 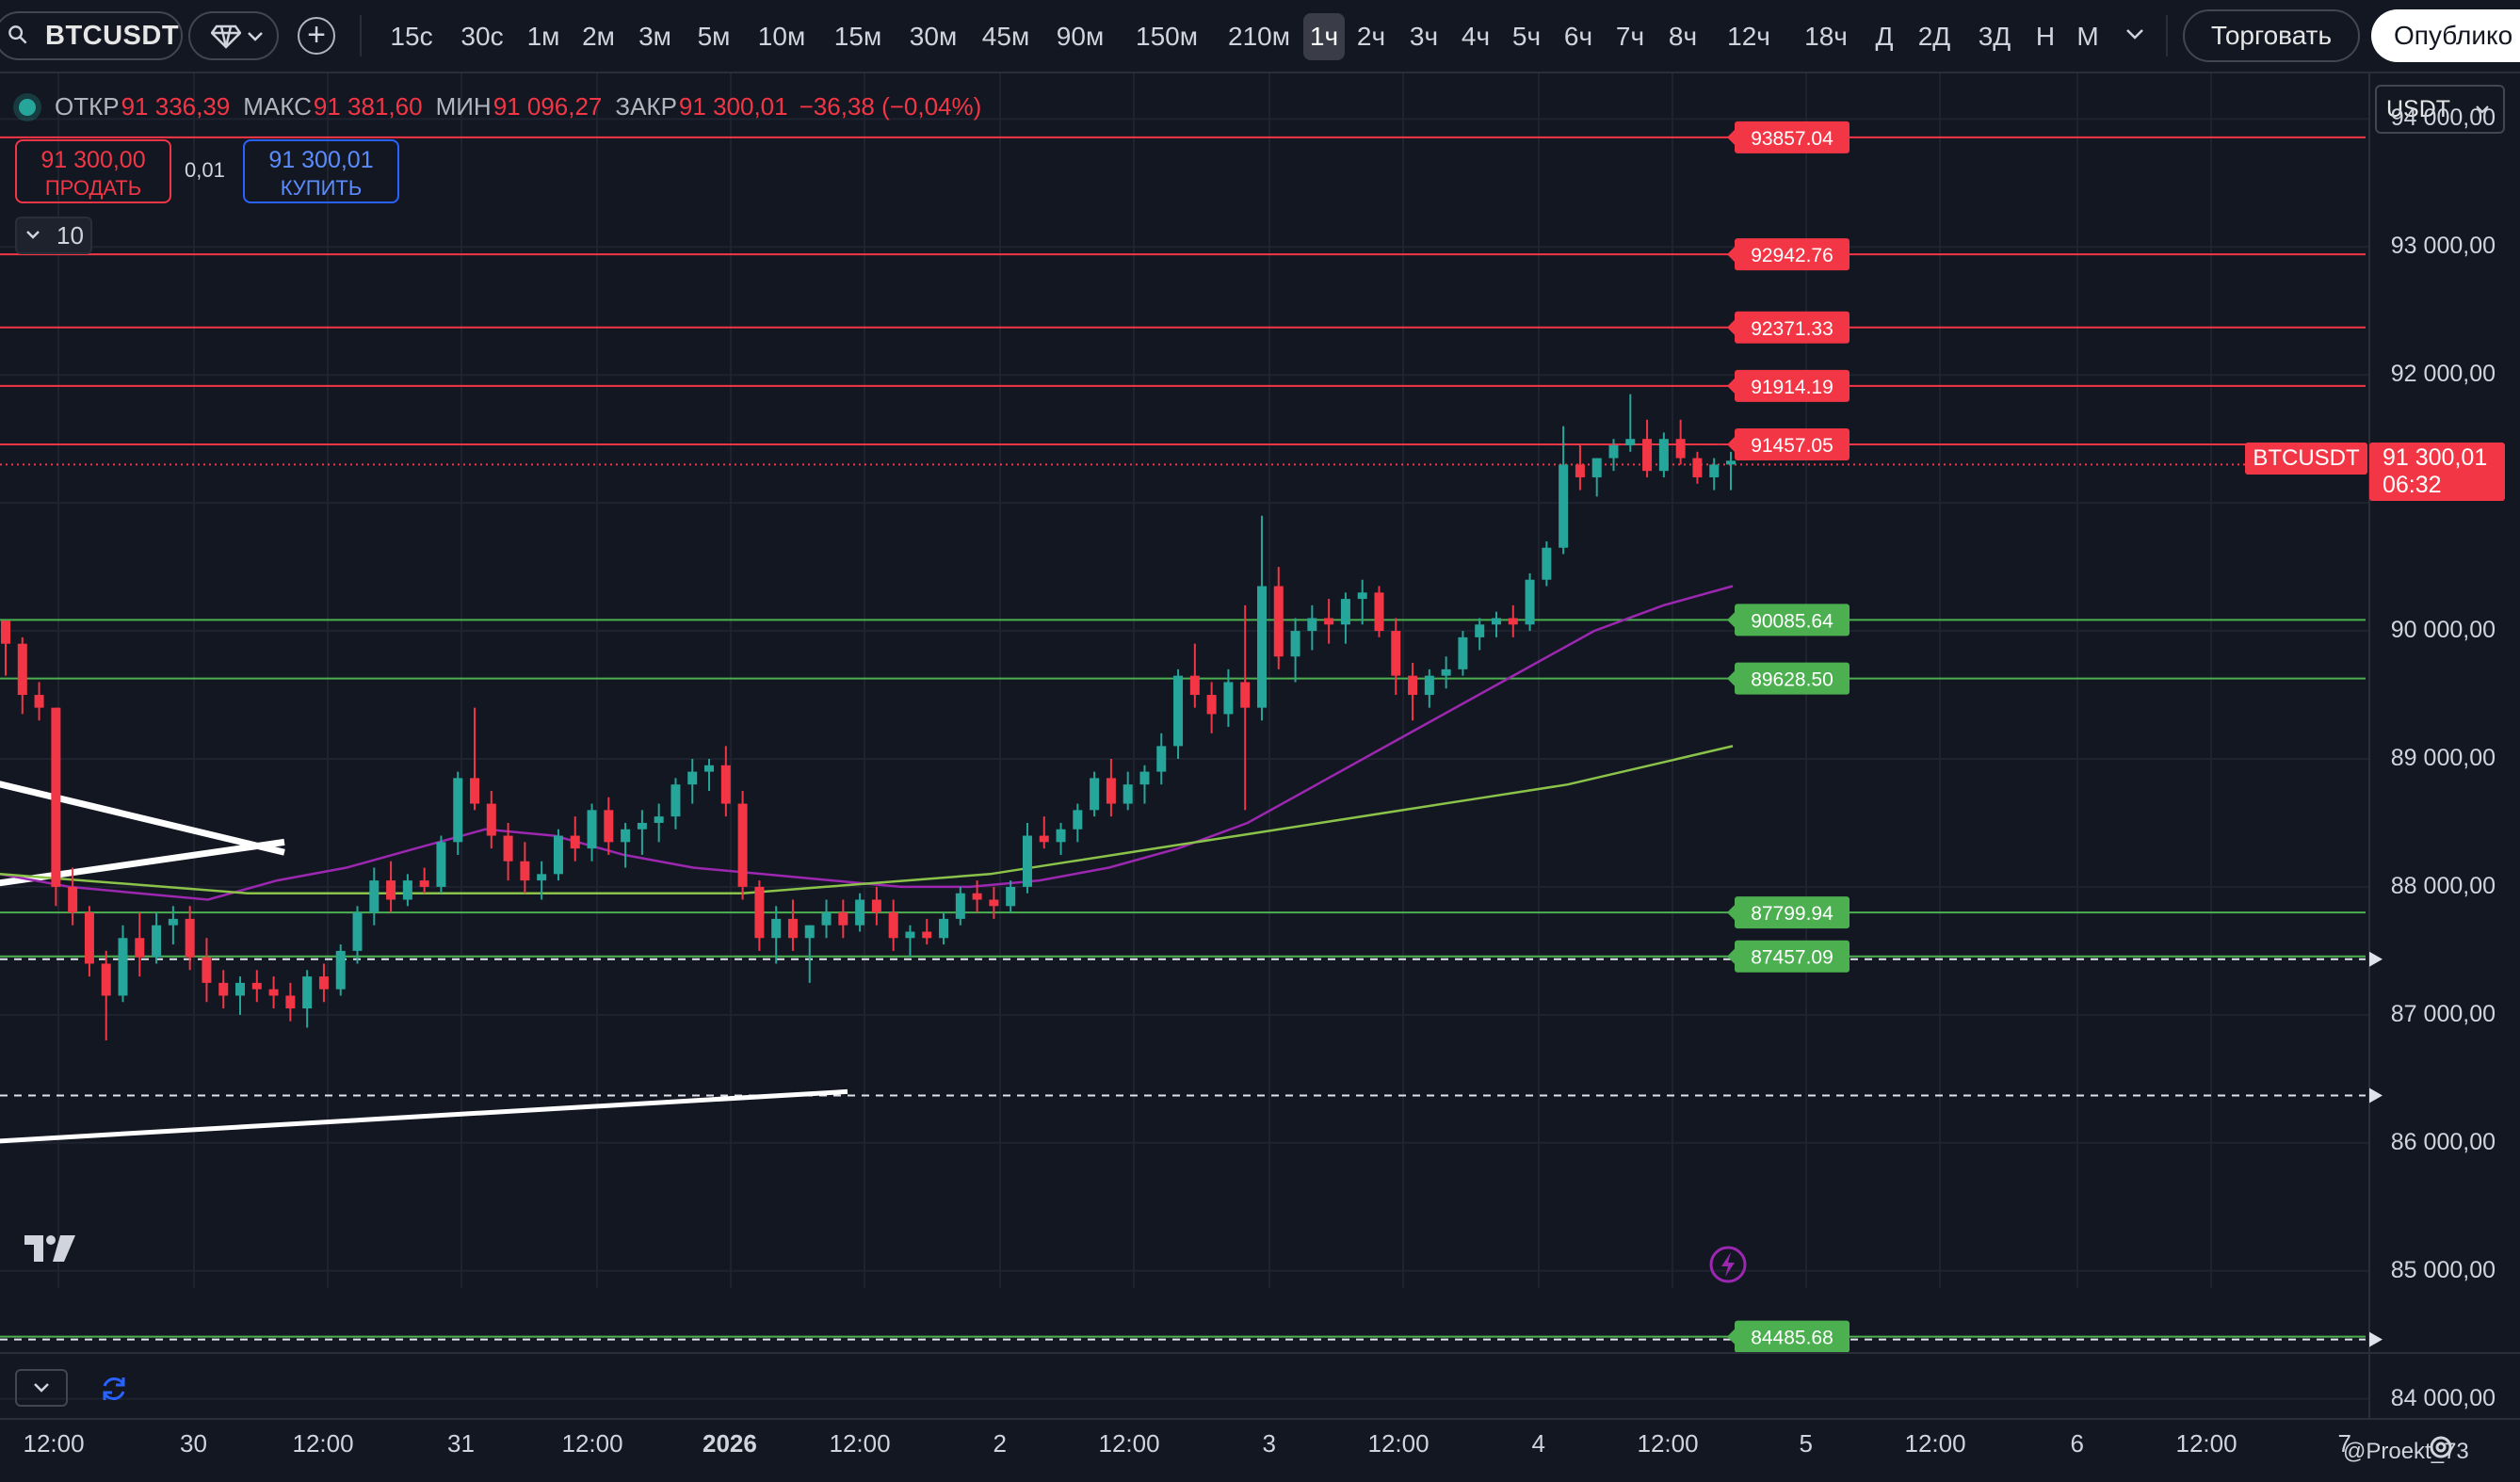 What do you see at coordinates (482, 36) in the screenshot?
I see `timeframe-button-30с: 30с` at bounding box center [482, 36].